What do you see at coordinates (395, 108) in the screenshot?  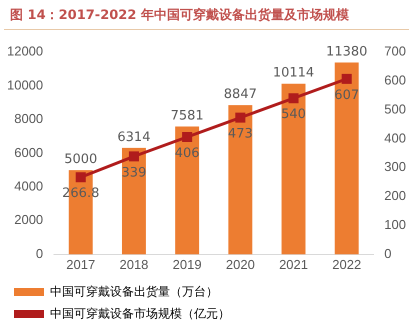 I see `y2-tick-label: 500` at bounding box center [395, 108].